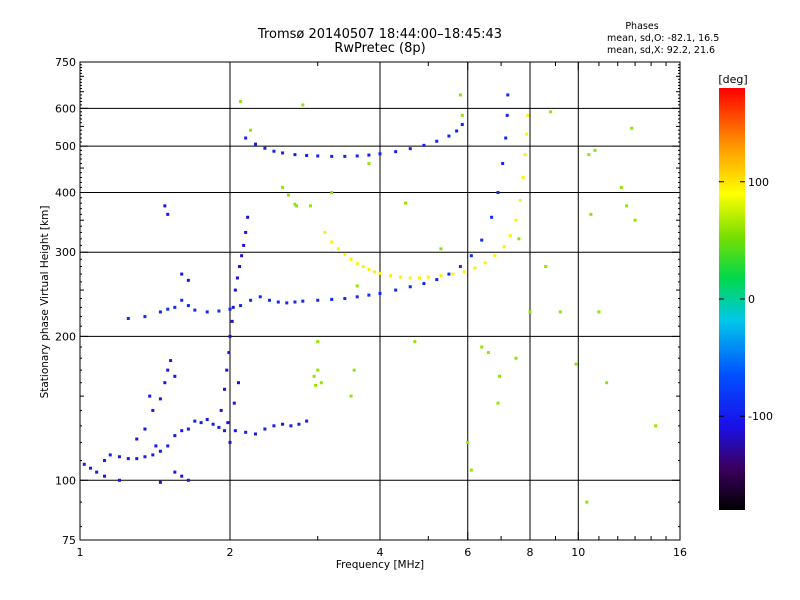 The width and height of the screenshot is (800, 600). I want to click on x-tick-label: 2, so click(230, 552).